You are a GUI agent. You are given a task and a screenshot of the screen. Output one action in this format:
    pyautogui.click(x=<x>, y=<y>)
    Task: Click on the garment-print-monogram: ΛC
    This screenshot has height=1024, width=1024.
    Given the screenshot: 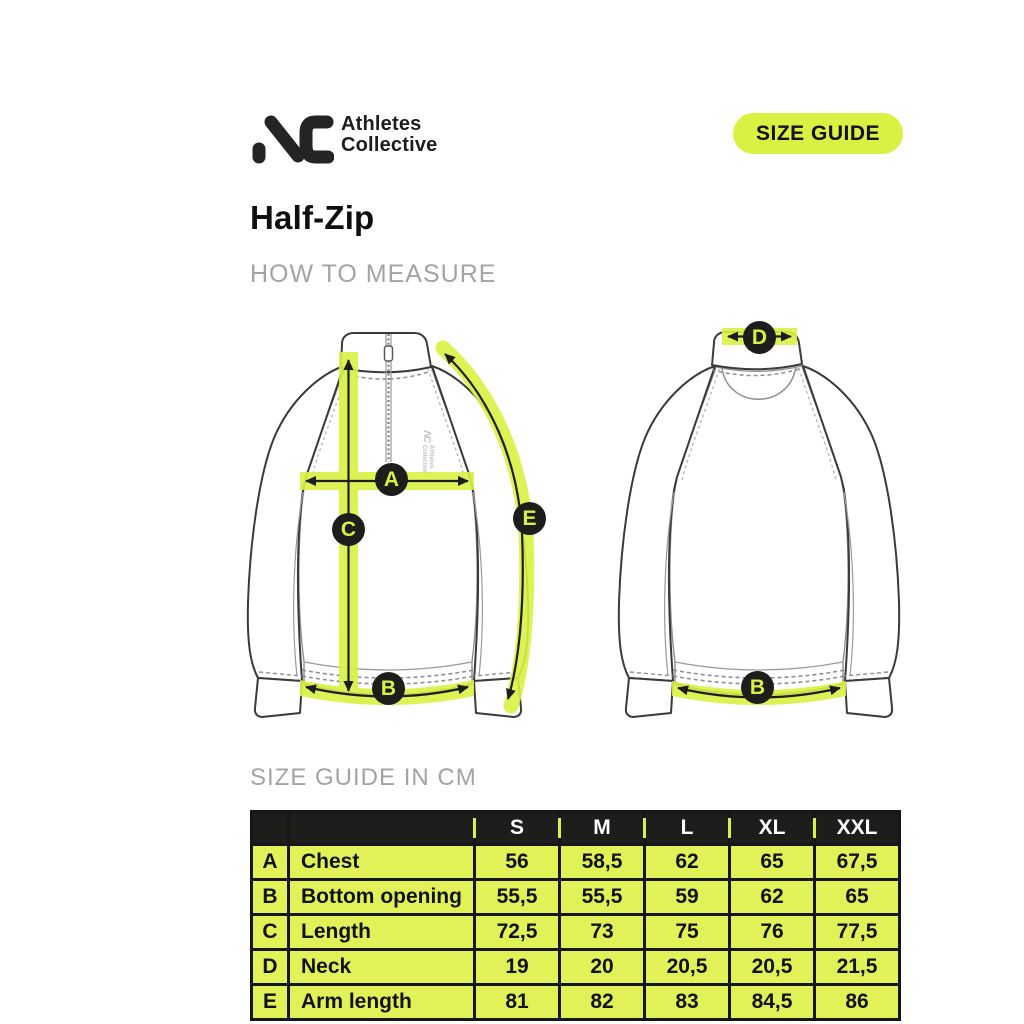 What is the action you would take?
    pyautogui.click(x=427, y=436)
    